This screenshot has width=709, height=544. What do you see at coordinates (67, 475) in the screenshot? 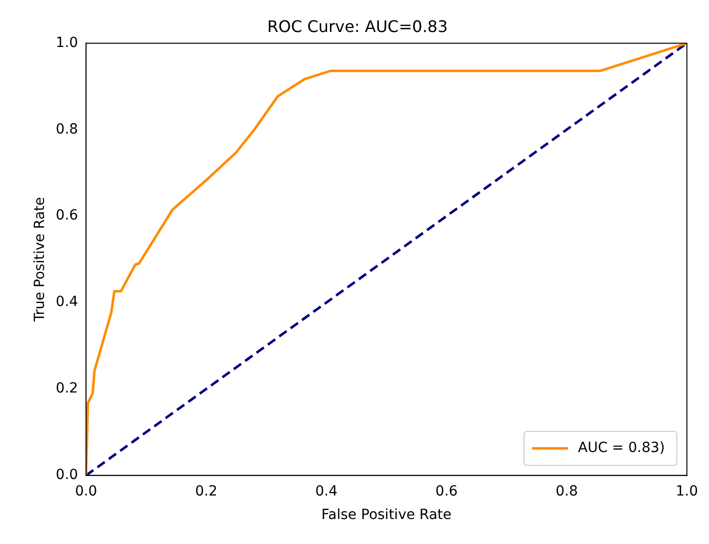
I see `y-tick-label: 0.0` at bounding box center [67, 475].